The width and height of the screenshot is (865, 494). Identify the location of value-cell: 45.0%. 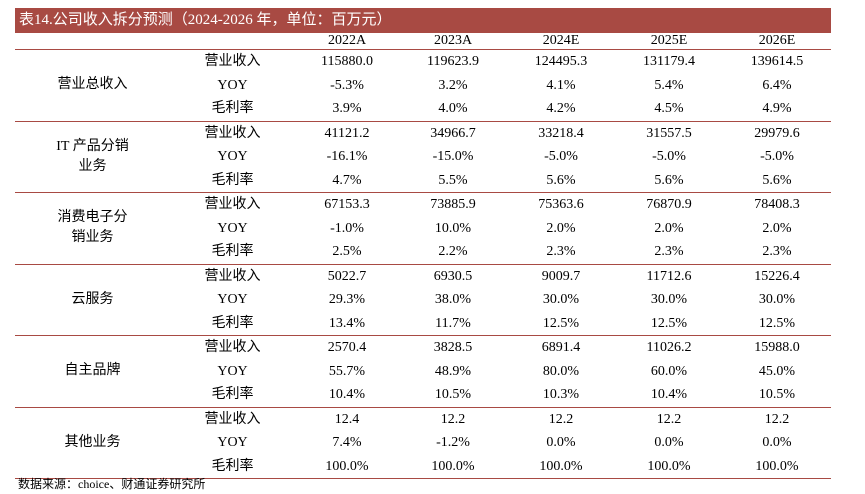
(777, 371).